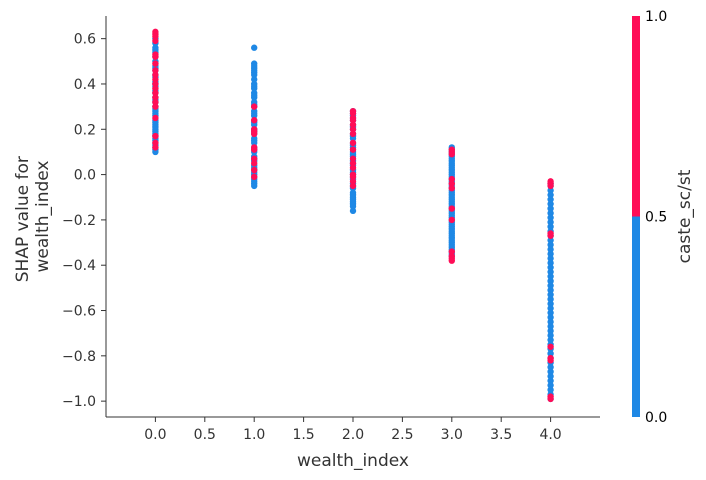 The height and width of the screenshot is (480, 706). Describe the element at coordinates (353, 461) in the screenshot. I see `x-axis-title: wealth_index` at that location.